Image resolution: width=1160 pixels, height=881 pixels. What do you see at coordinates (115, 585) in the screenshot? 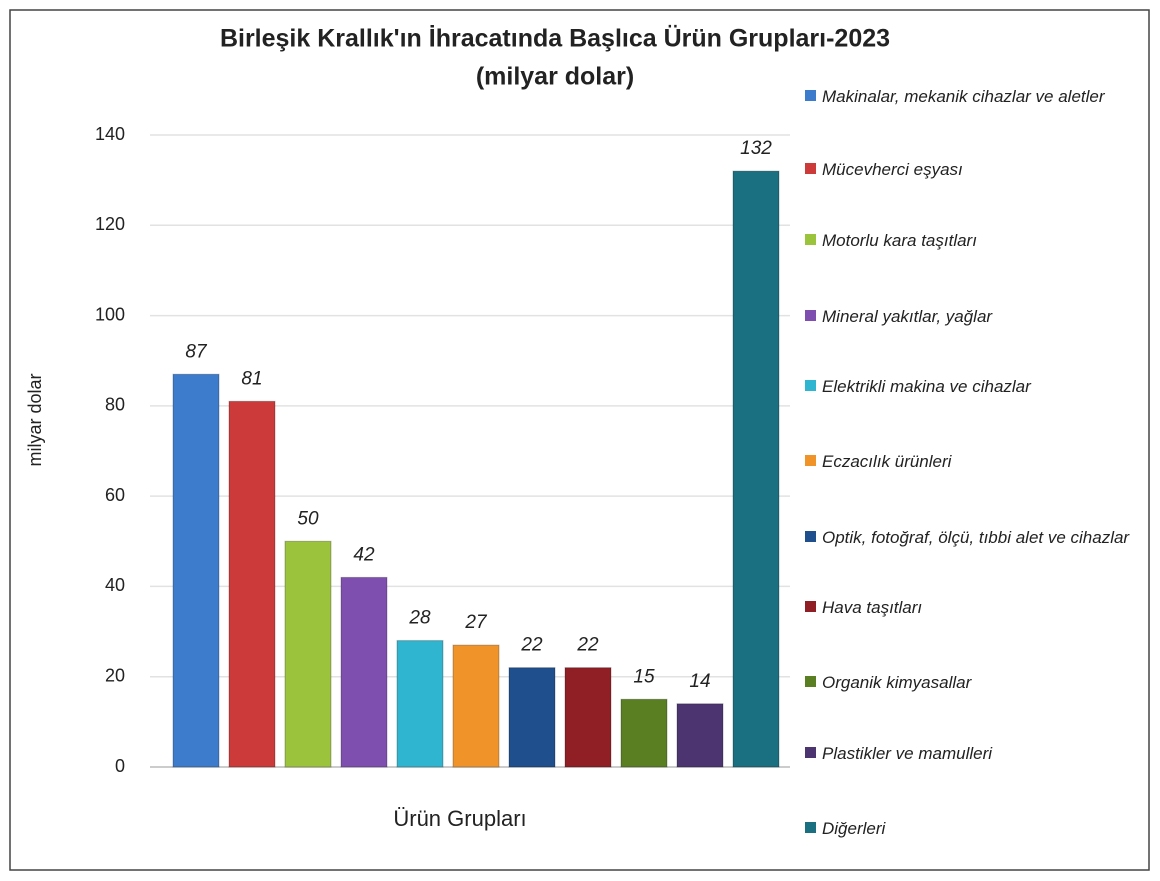
I see `y-tick-label: 40` at bounding box center [115, 585].